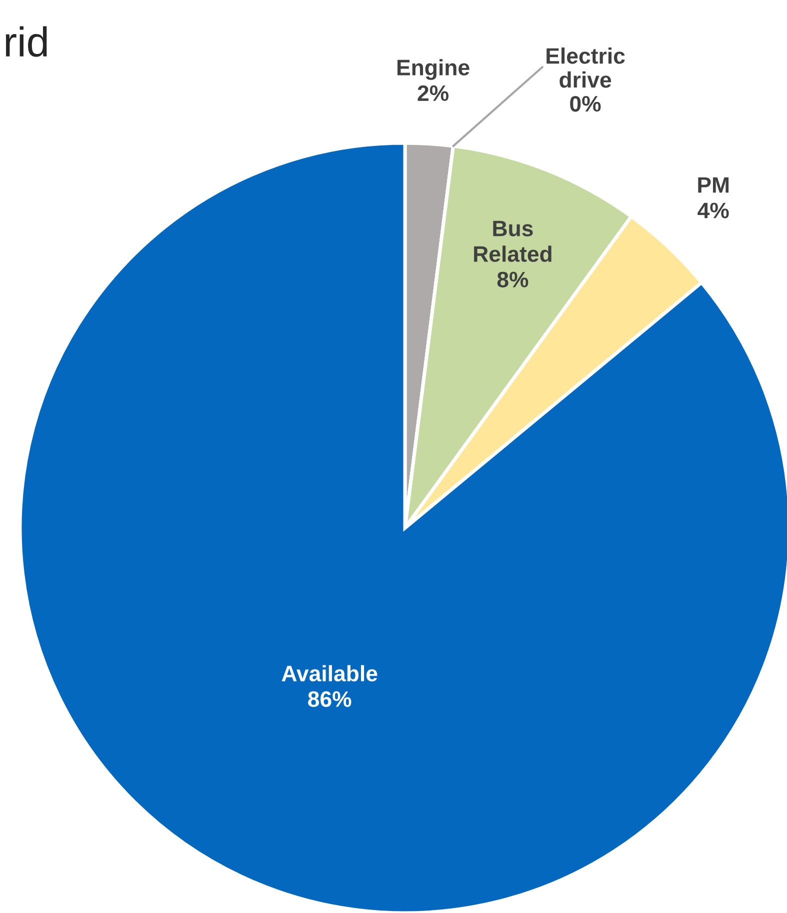 The width and height of the screenshot is (787, 913). Describe the element at coordinates (330, 699) in the screenshot. I see `data-label: 86%` at that location.